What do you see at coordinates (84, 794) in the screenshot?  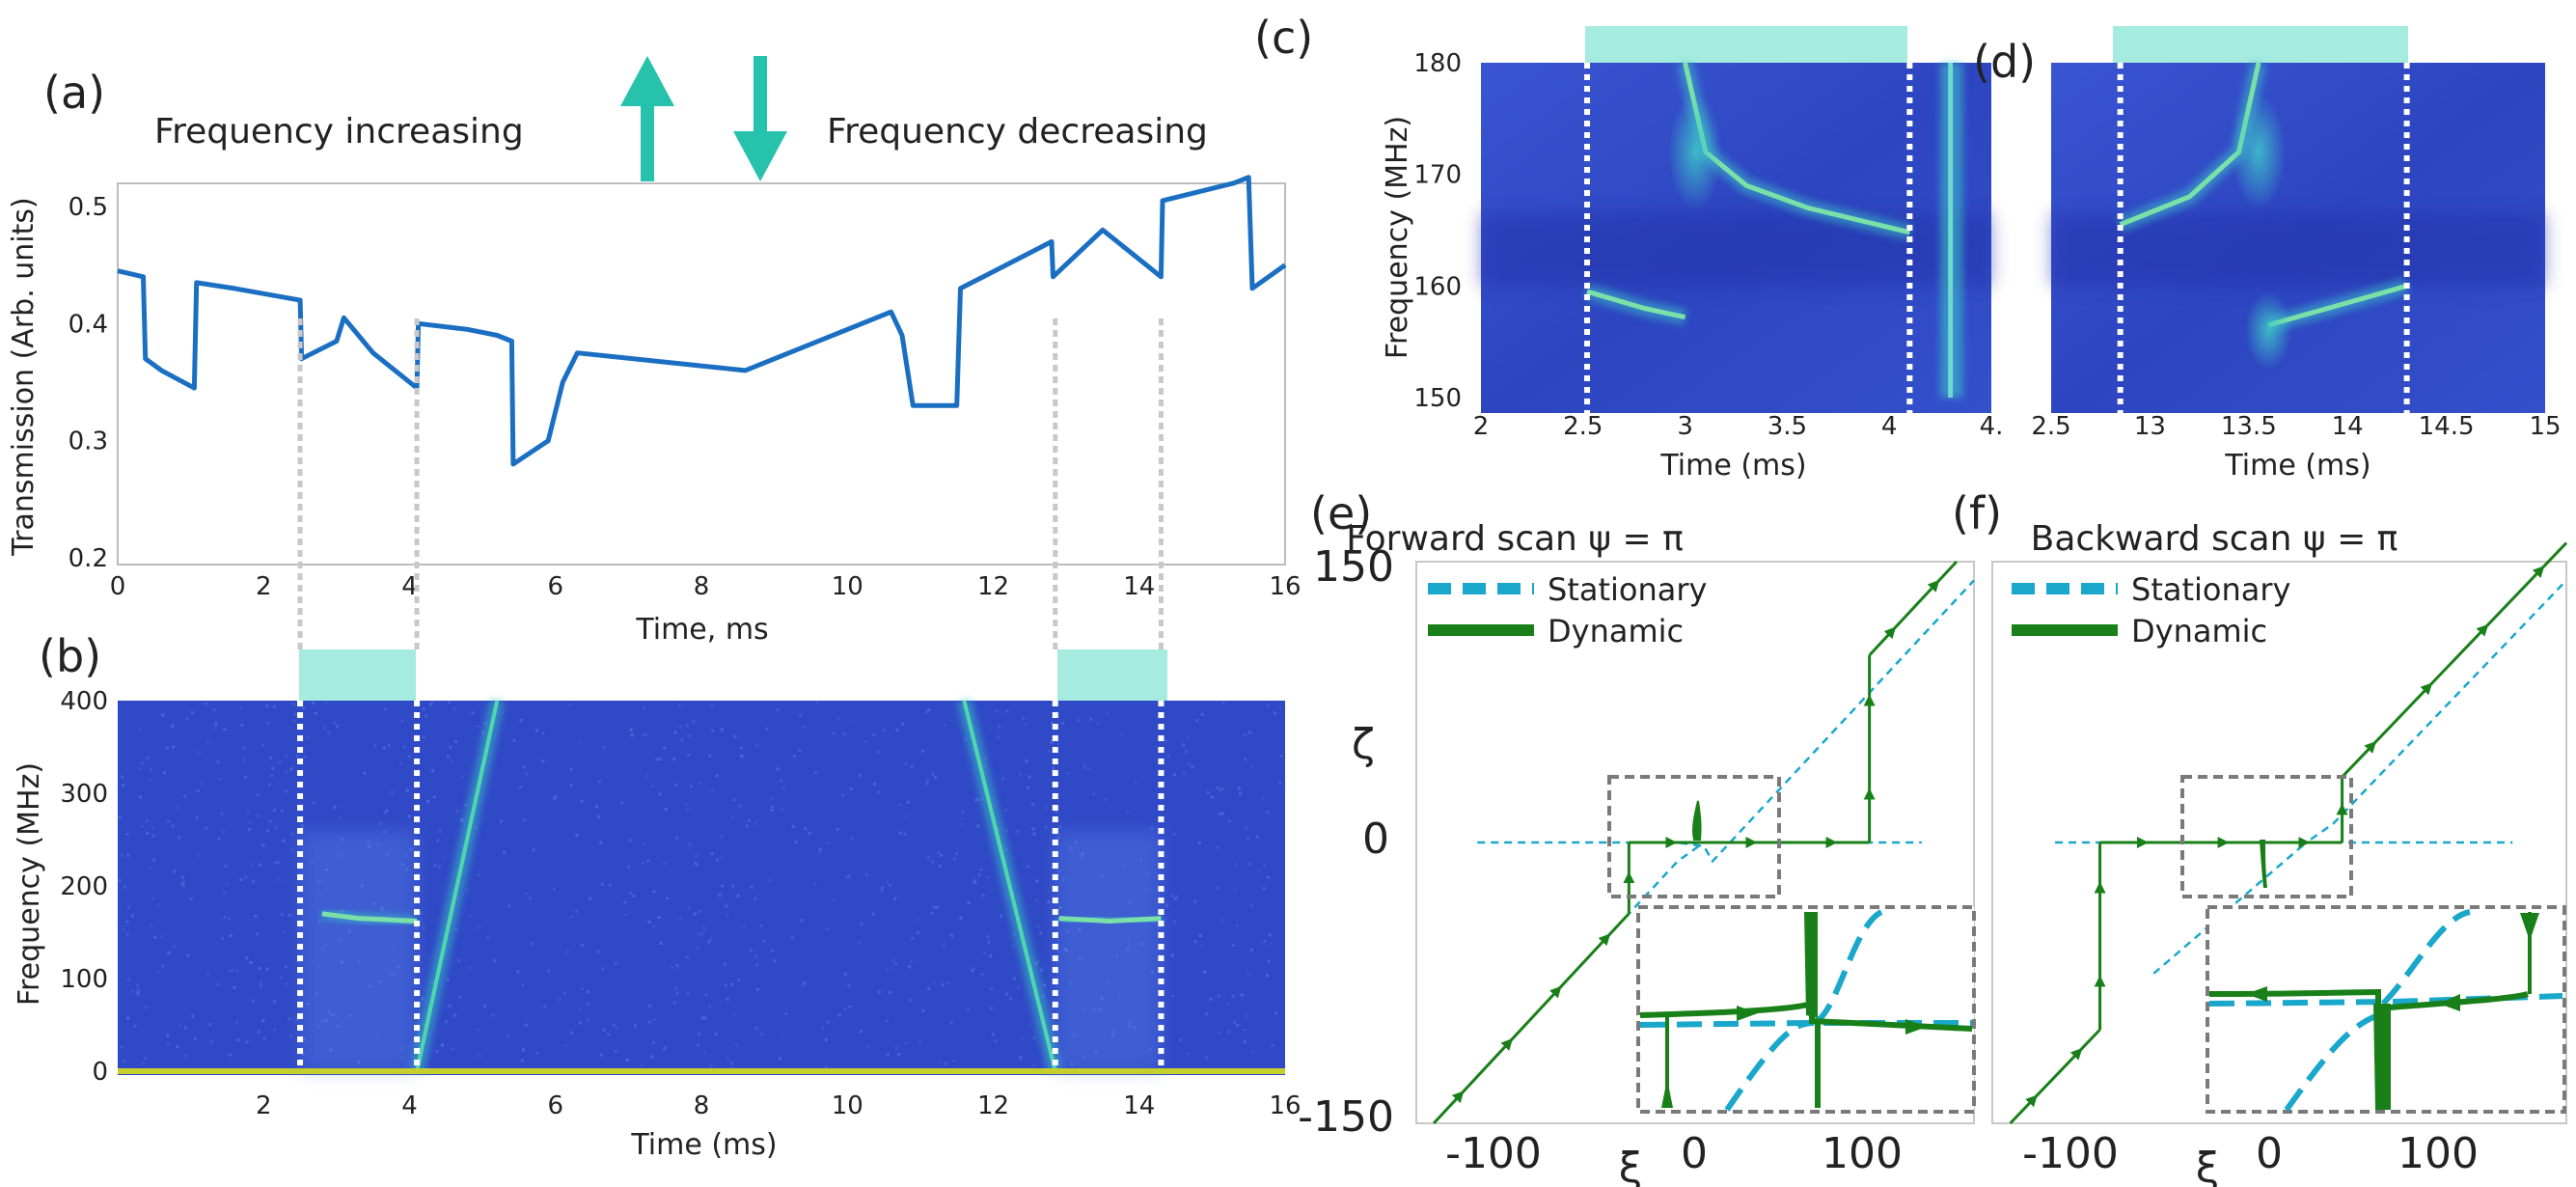 I see `ytick: 300` at bounding box center [84, 794].